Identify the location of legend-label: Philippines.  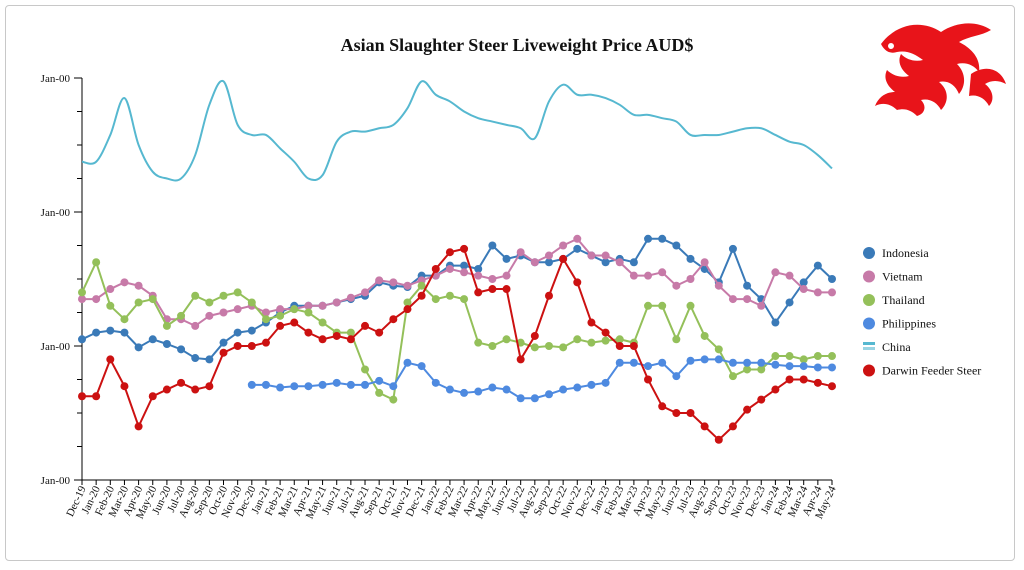
(909, 324).